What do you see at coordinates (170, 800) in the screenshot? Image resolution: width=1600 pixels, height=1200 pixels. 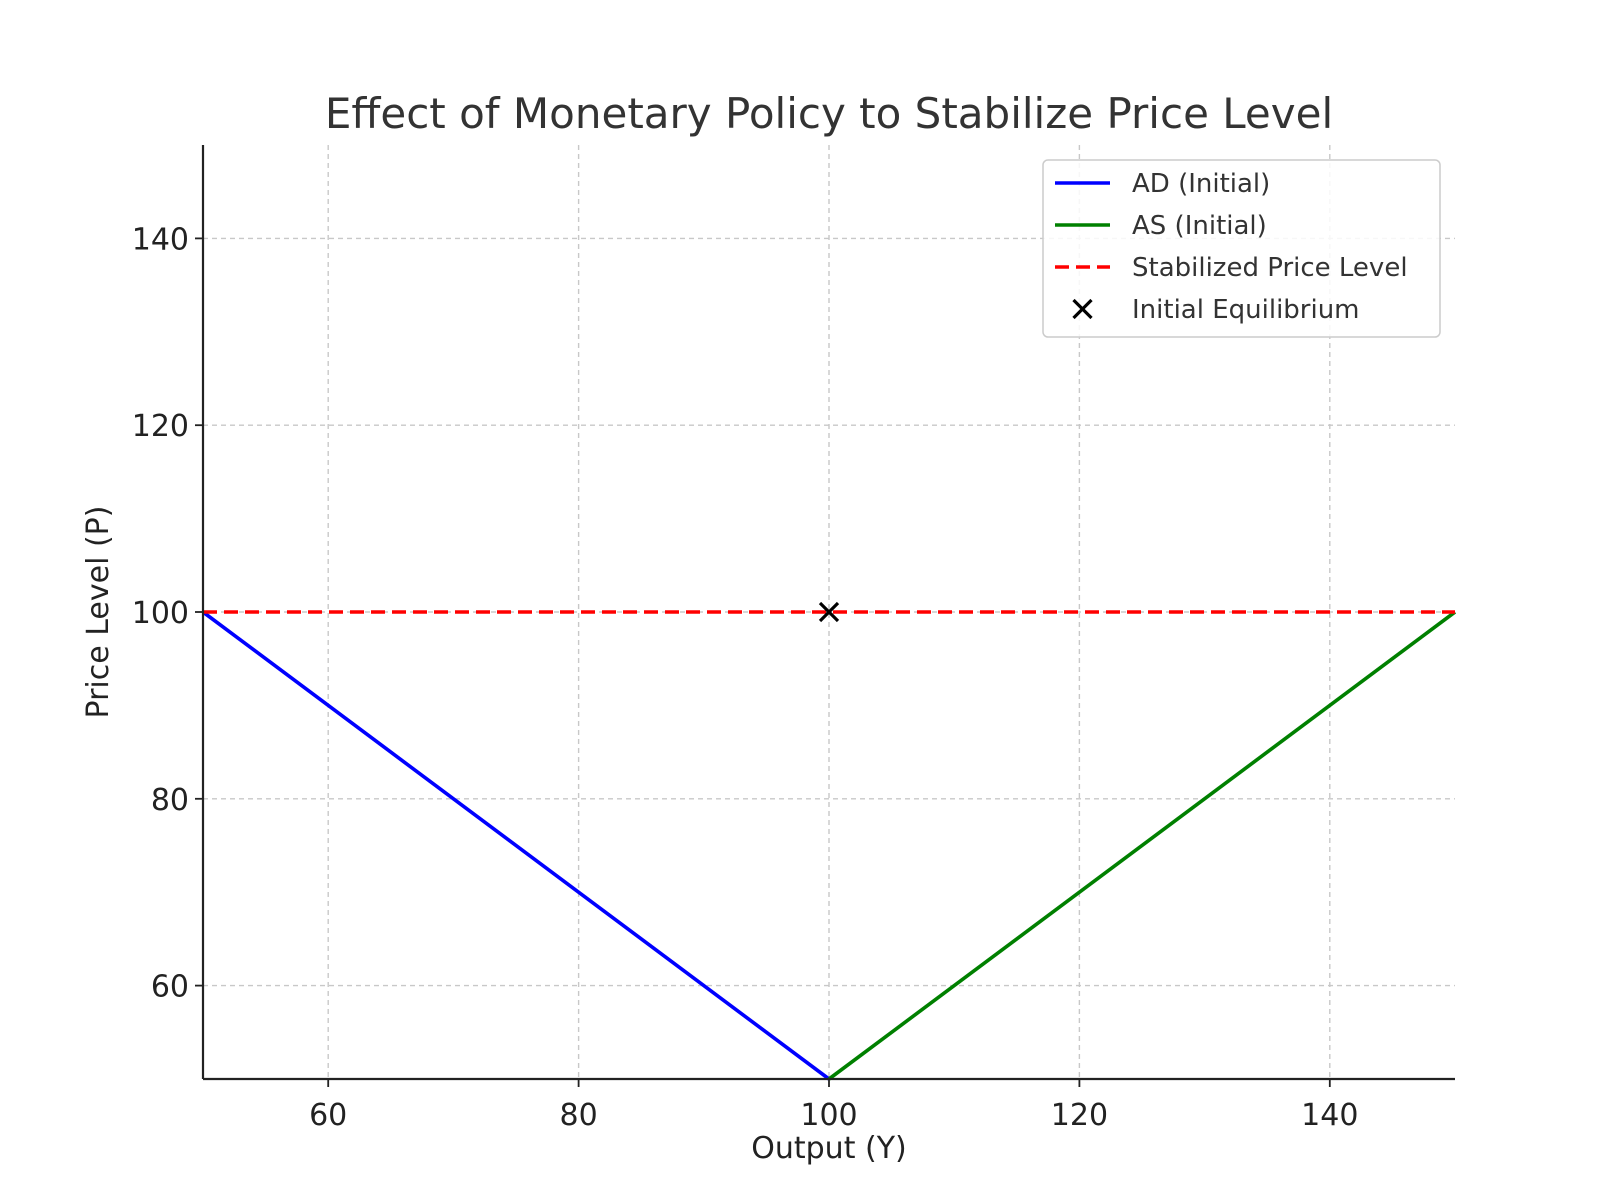 I see `y-tick-label: 80` at bounding box center [170, 800].